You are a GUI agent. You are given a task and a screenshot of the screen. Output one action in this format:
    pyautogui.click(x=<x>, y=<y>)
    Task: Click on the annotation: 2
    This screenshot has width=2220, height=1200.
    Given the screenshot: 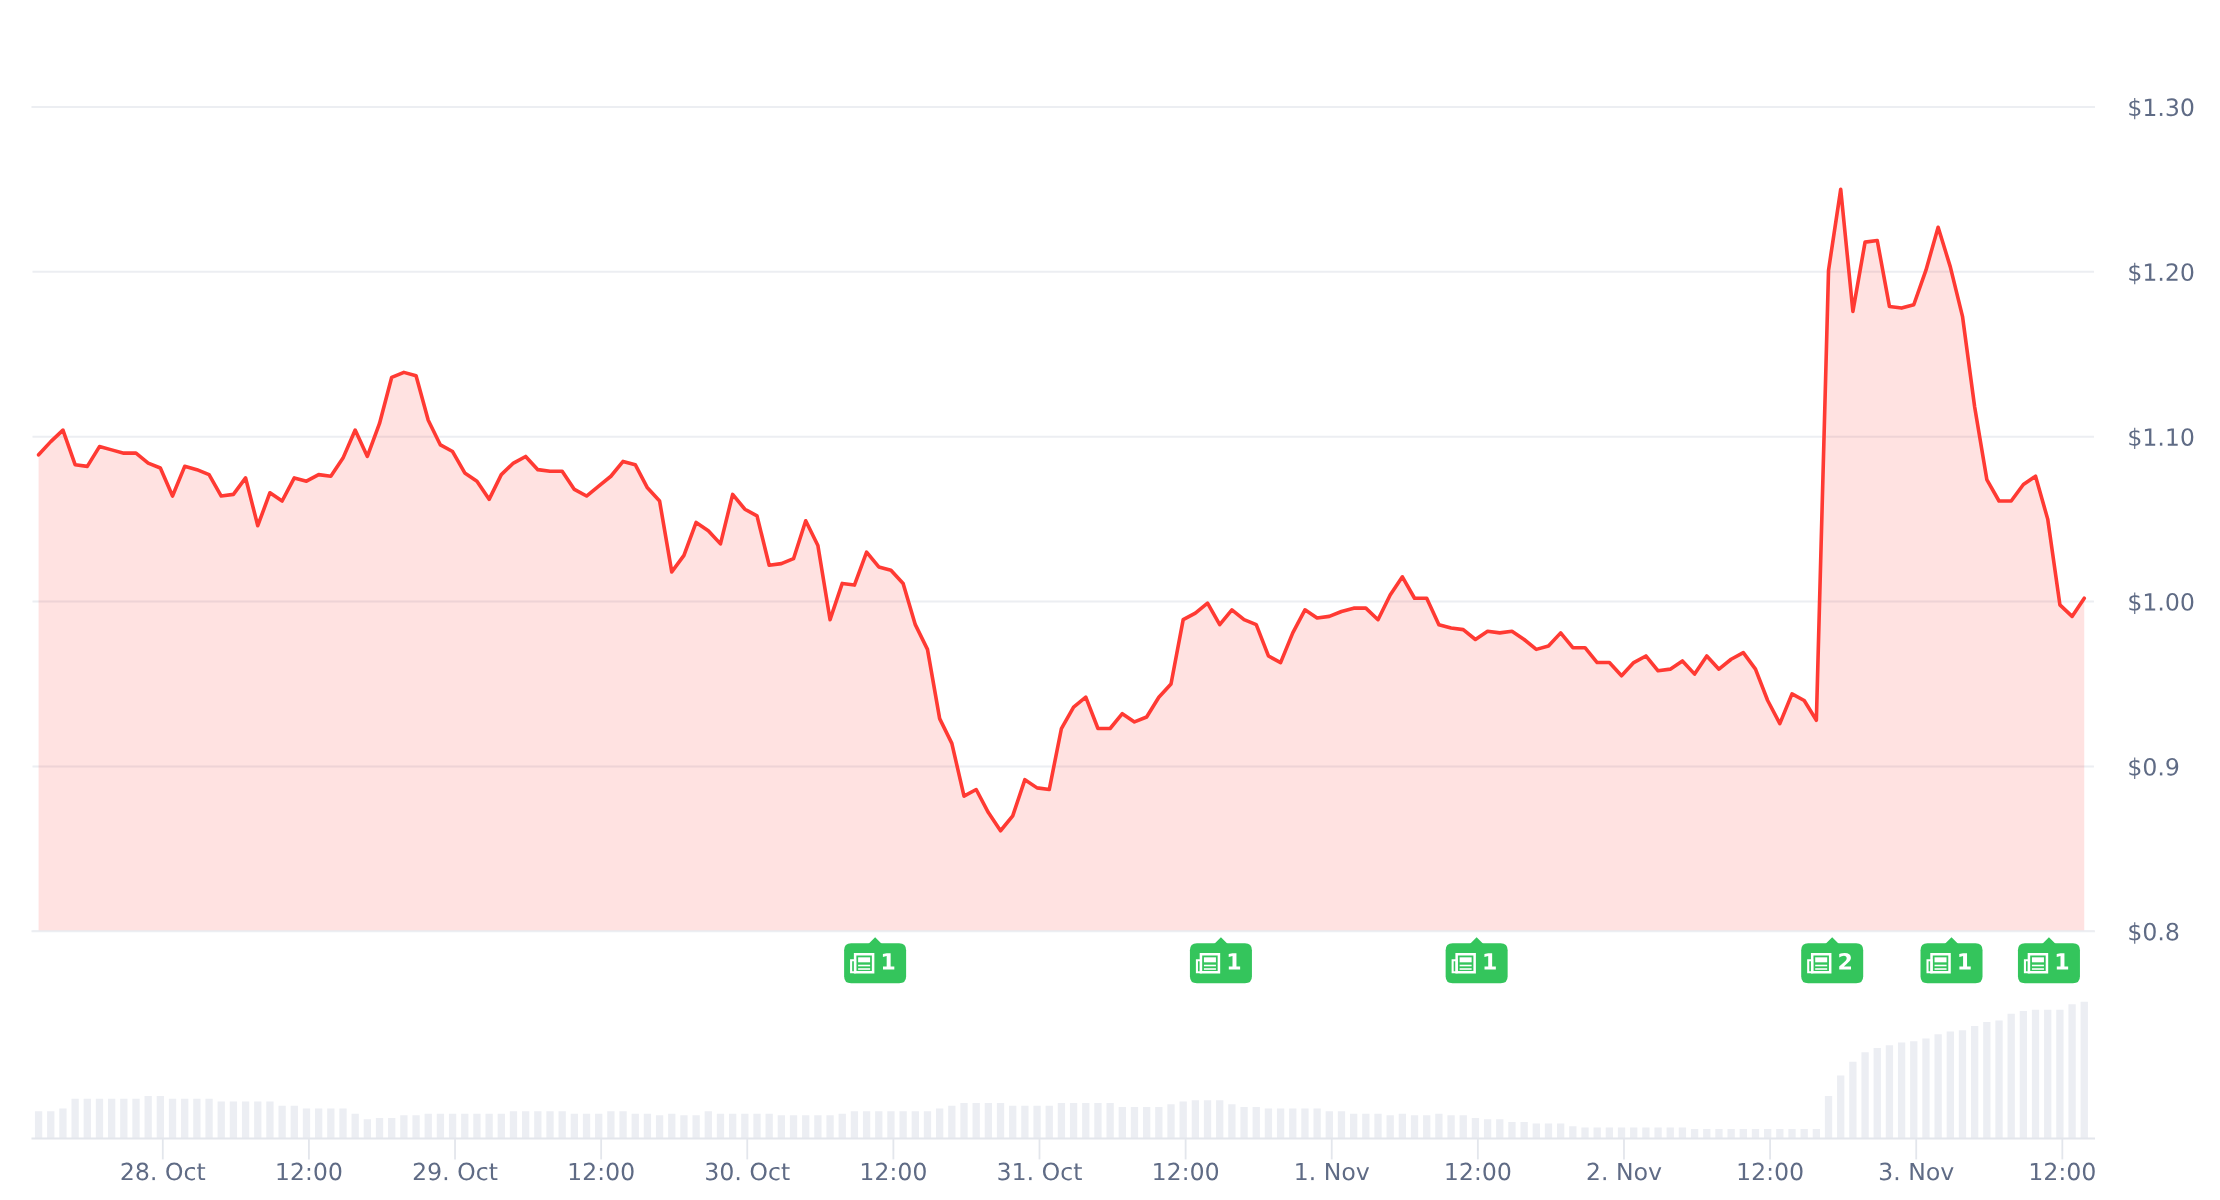 What is the action you would take?
    pyautogui.click(x=1845, y=961)
    